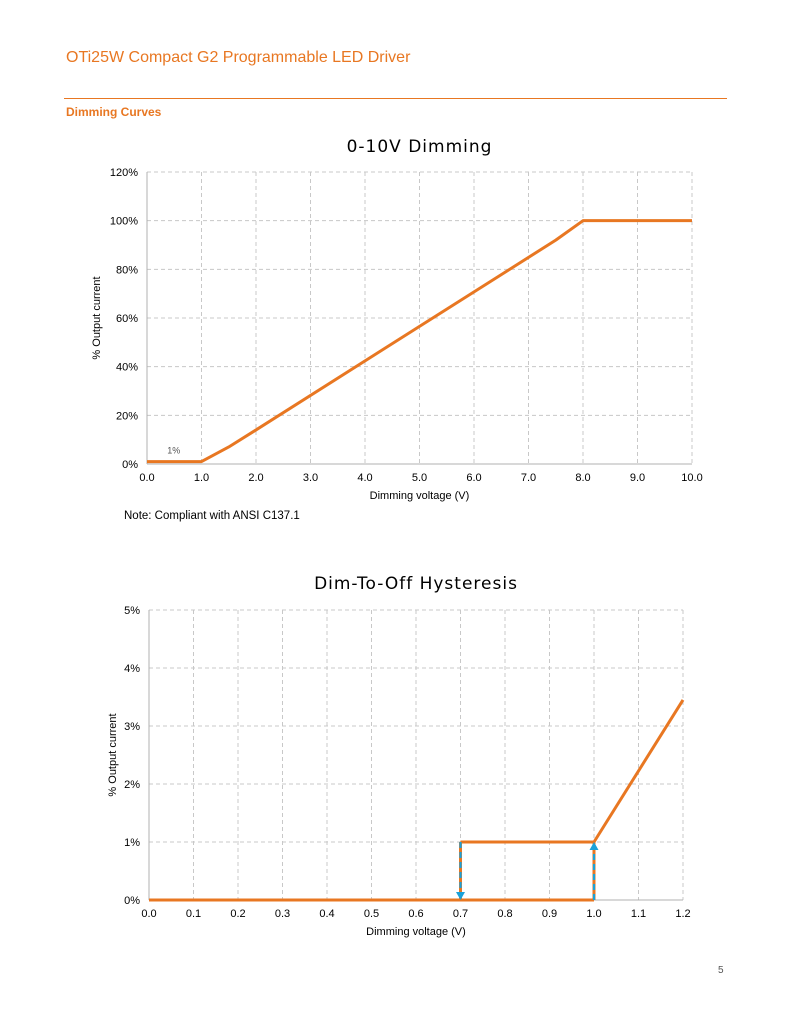 Image resolution: width=791 pixels, height=1024 pixels. I want to click on y-tick-label: 40%, so click(127, 368).